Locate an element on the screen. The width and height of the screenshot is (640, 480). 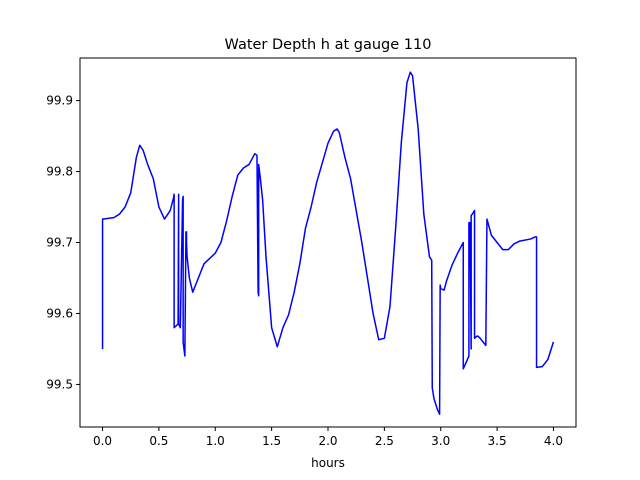
y-axis: 99.5 99.6 99.7 99.8 99.9 is located at coordinates (63, 242).